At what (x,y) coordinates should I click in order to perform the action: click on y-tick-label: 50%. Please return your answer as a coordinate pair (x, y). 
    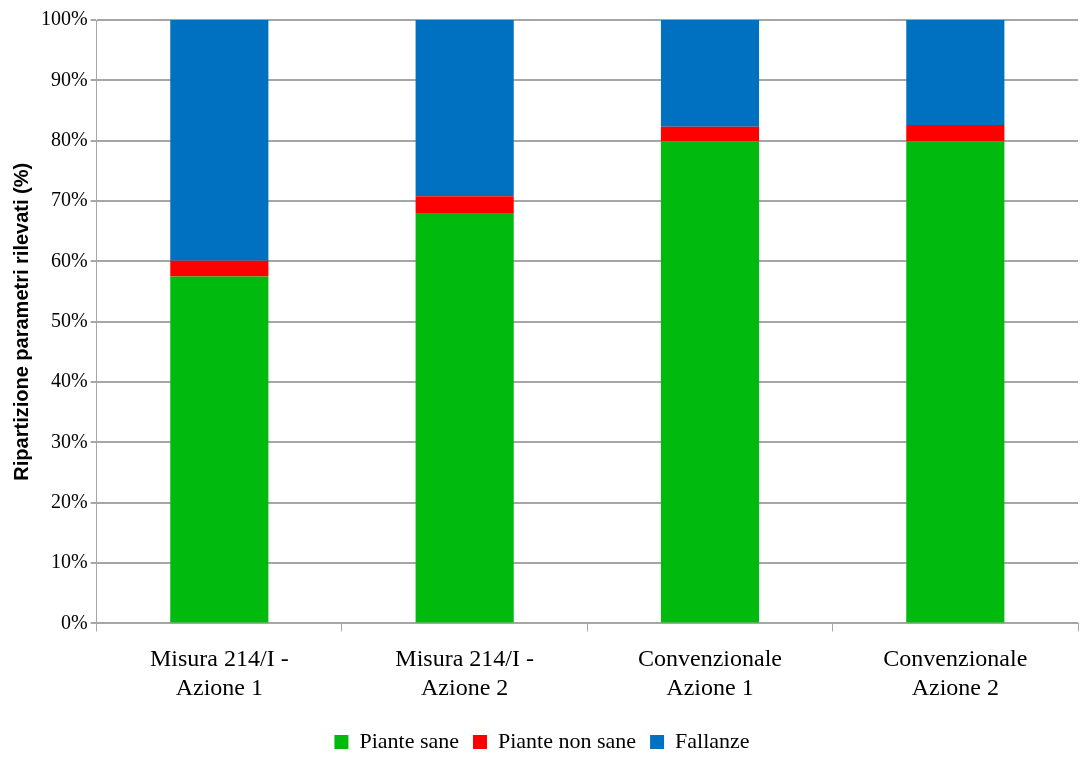
    Looking at the image, I should click on (69, 319).